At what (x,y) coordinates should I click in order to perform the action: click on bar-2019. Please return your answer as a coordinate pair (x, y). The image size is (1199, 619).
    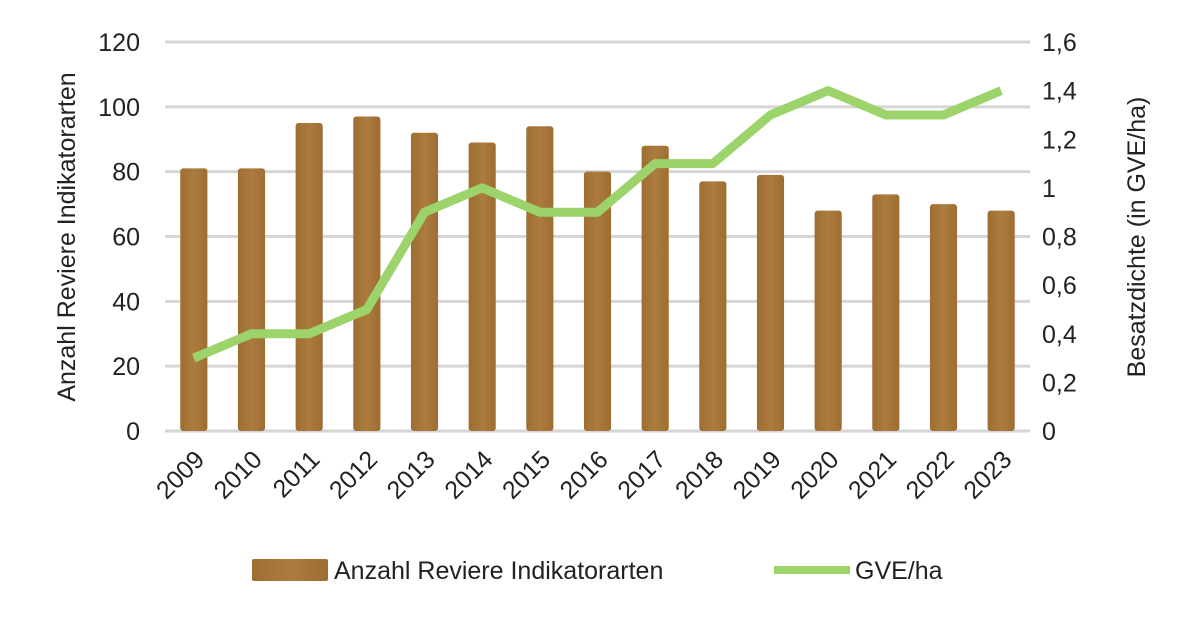
    Looking at the image, I should click on (770, 303).